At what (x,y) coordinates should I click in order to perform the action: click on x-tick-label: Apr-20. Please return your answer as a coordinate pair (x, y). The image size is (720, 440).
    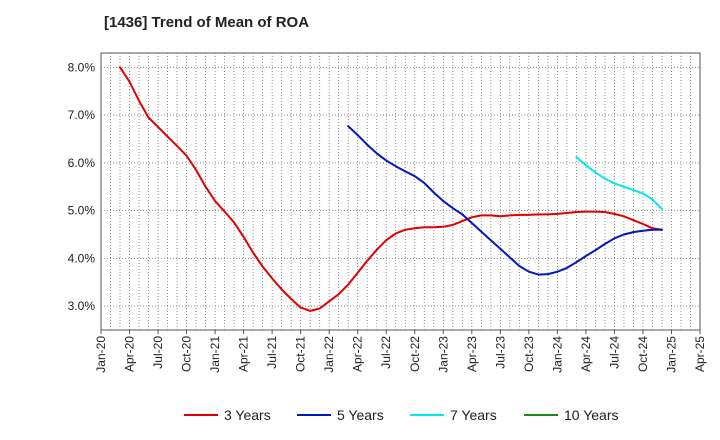
    Looking at the image, I should click on (130, 354).